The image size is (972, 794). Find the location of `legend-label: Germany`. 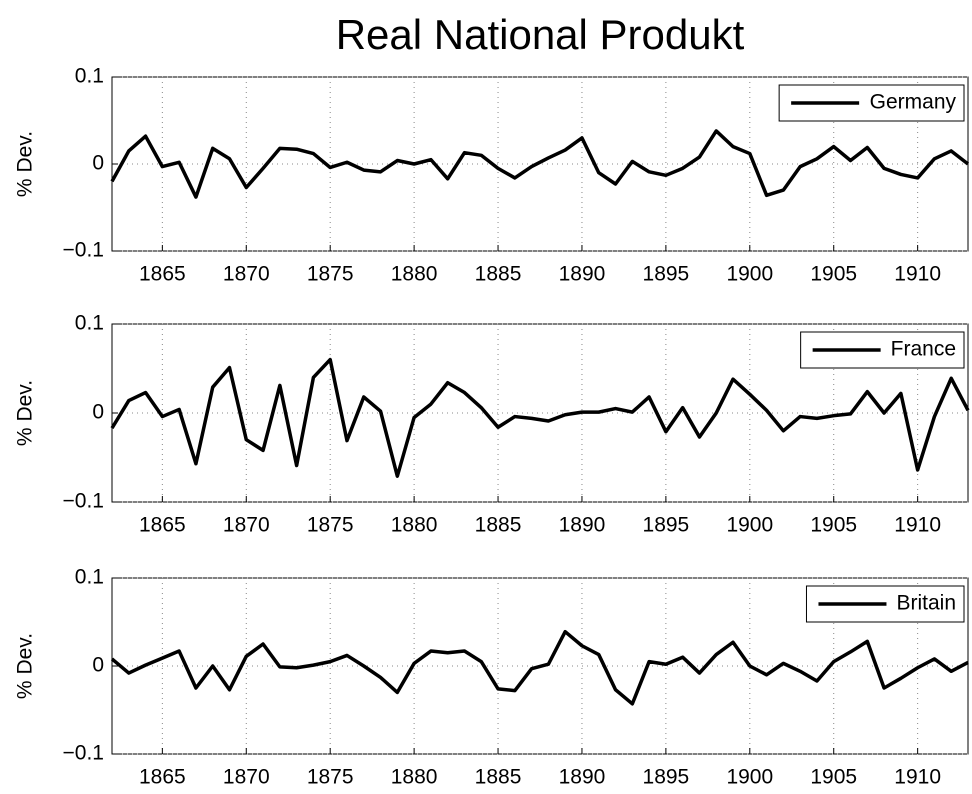

legend-label: Germany is located at coordinates (913, 102).